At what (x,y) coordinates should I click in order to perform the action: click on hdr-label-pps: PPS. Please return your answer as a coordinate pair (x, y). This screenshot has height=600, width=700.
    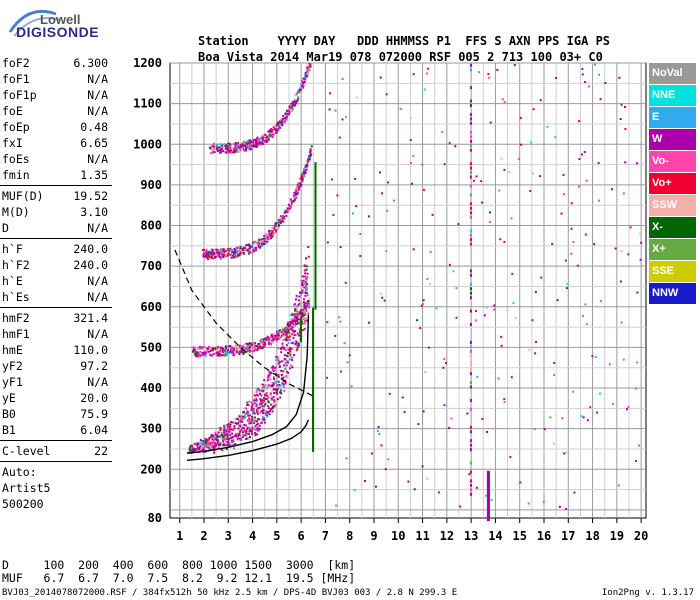
    Looking at the image, I should click on (548, 41).